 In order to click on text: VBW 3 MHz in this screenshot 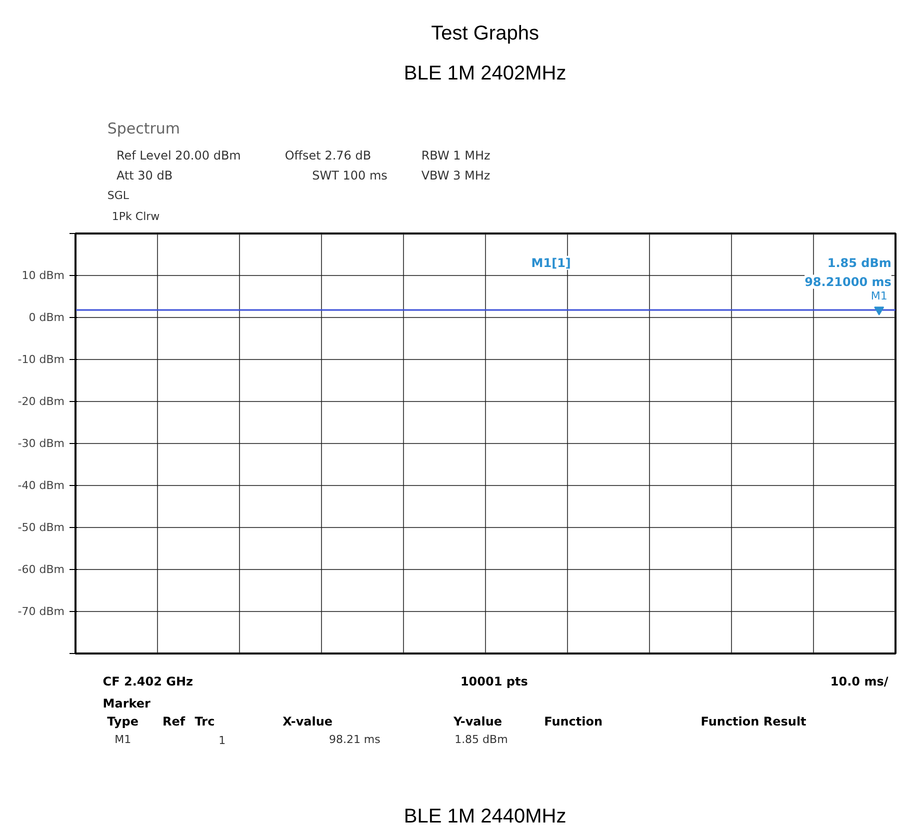, I will do `click(455, 175)`.